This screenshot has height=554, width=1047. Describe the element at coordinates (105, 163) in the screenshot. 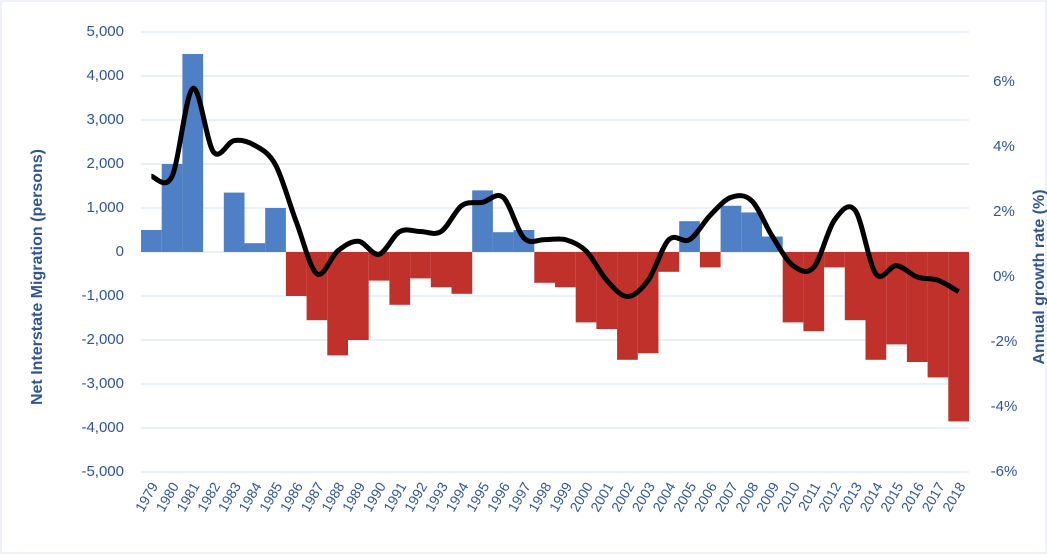

I see `y-tick-label: 2,000` at that location.